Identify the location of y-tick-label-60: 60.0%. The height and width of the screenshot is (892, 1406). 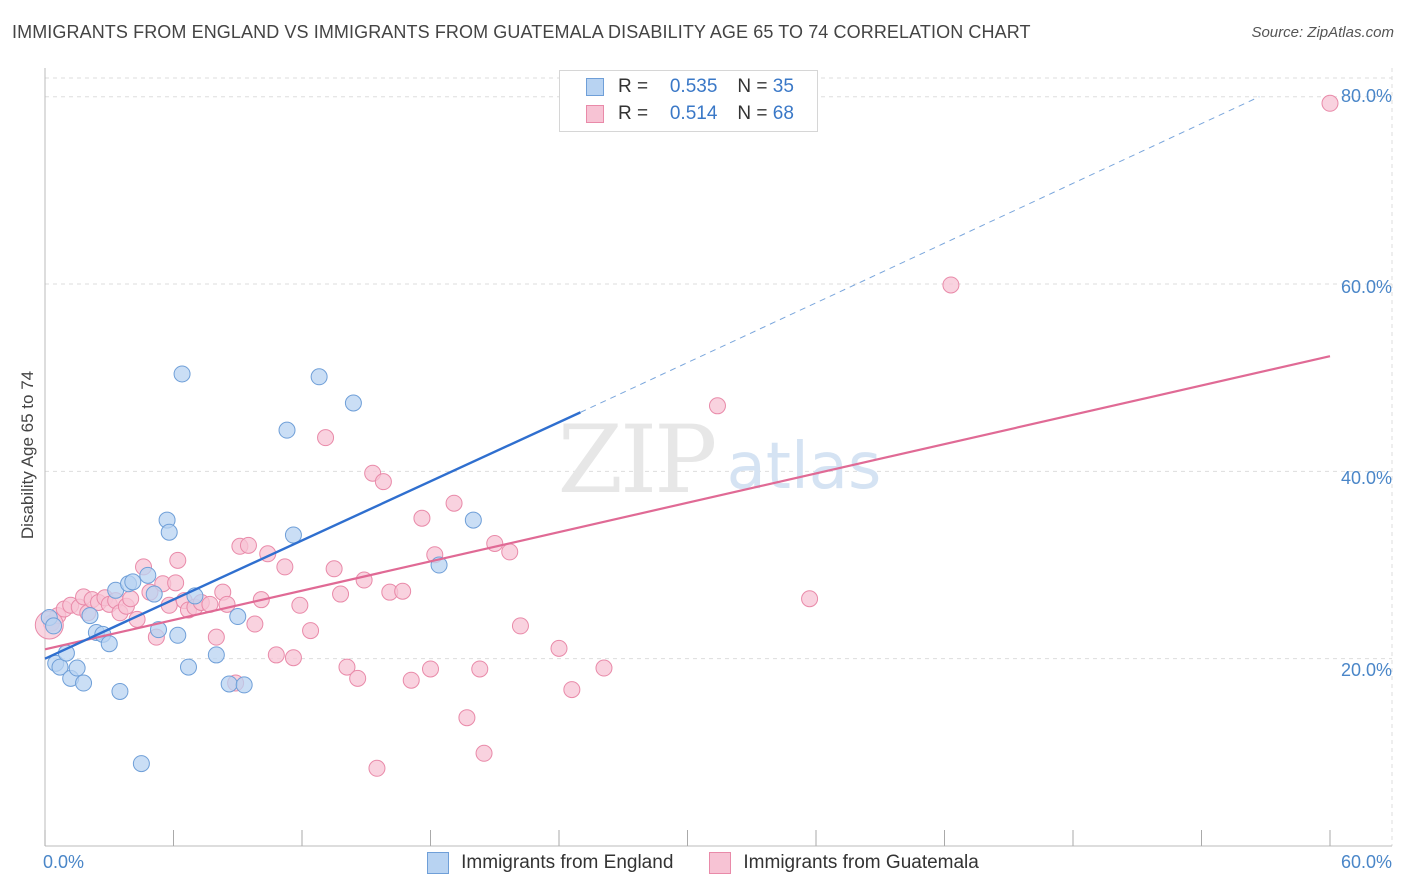
(1366, 287).